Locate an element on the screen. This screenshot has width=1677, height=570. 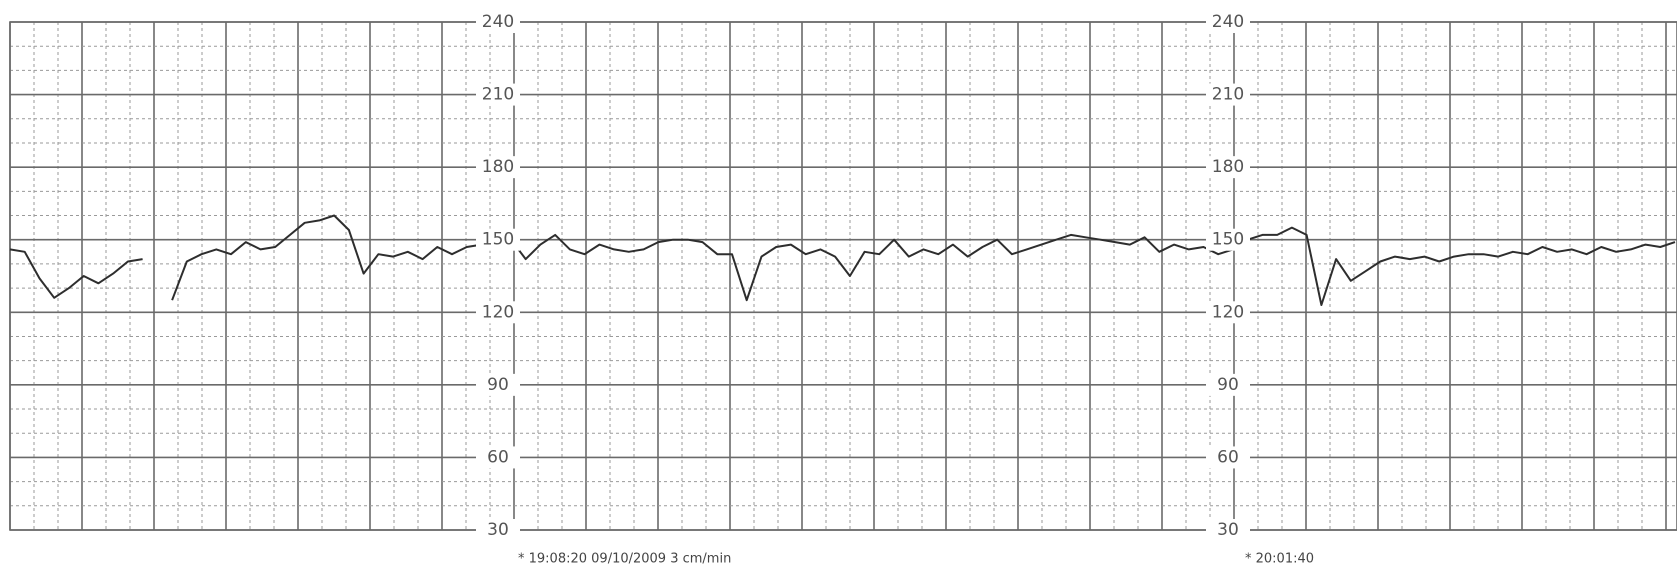
end-annotation: * 20:01:40 is located at coordinates (1279, 559).